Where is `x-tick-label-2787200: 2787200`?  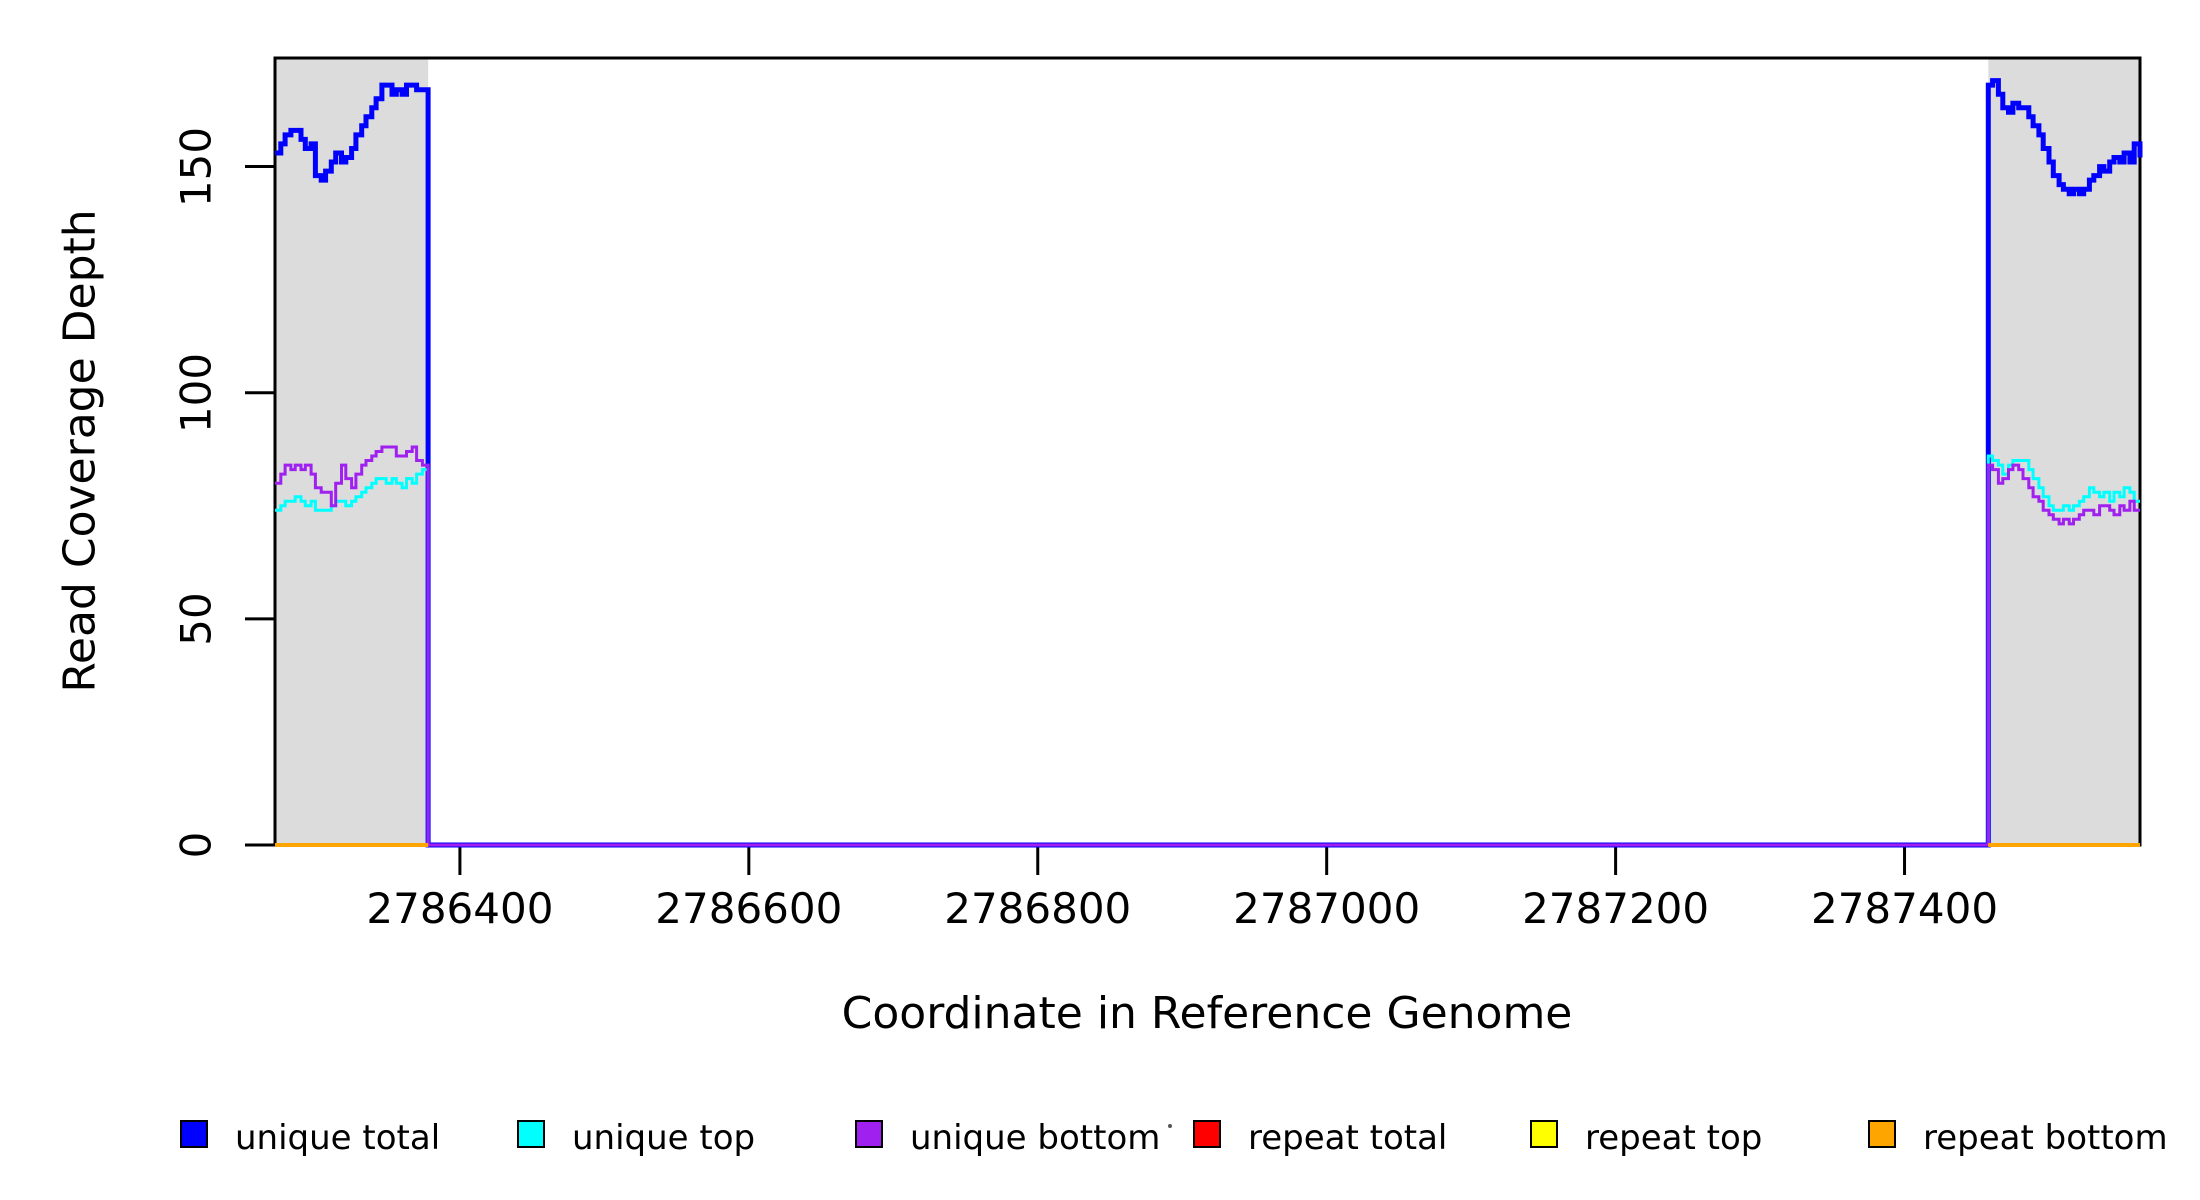 x-tick-label-2787200: 2787200 is located at coordinates (1616, 908).